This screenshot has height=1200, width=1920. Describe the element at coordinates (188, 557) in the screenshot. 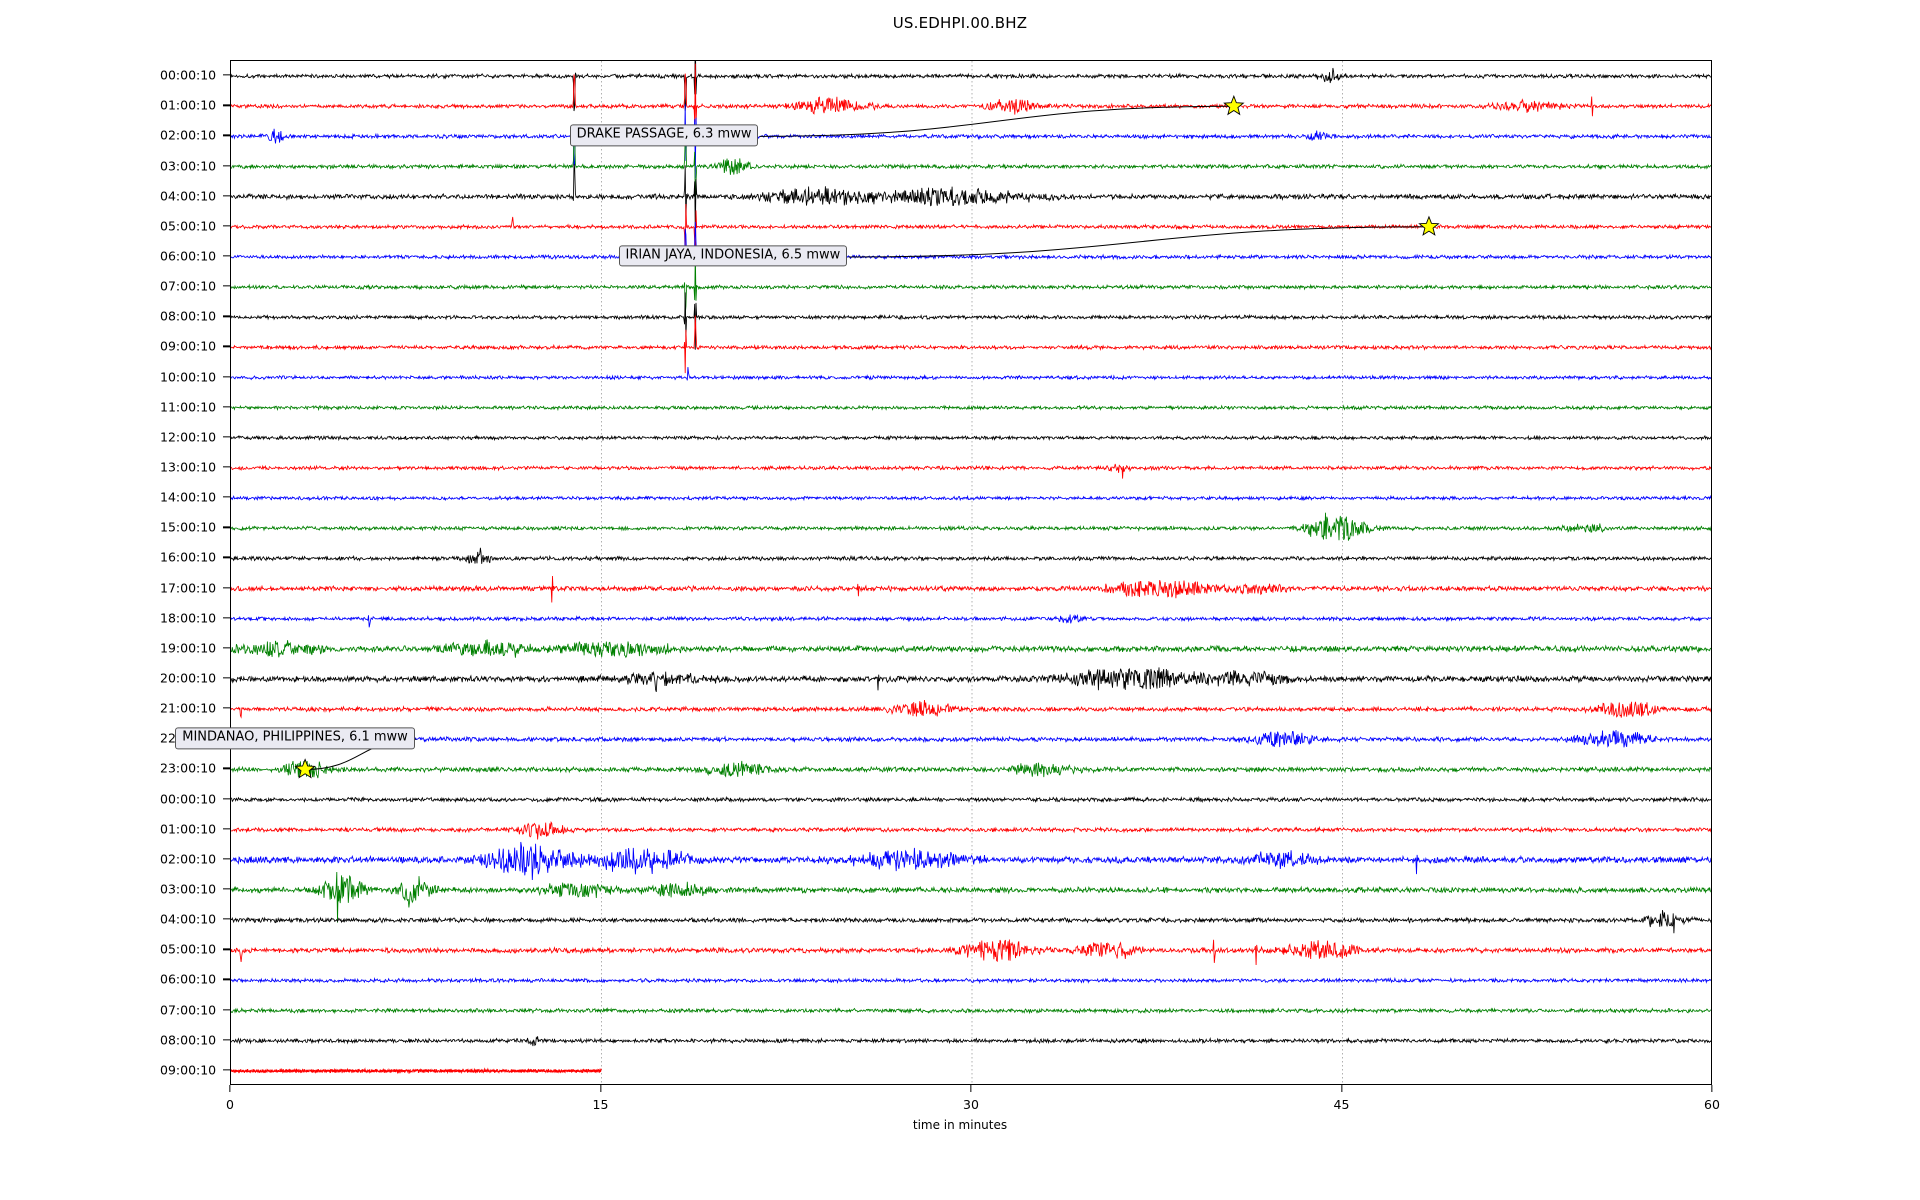

I see `y-tick-label: 16:00:10` at that location.